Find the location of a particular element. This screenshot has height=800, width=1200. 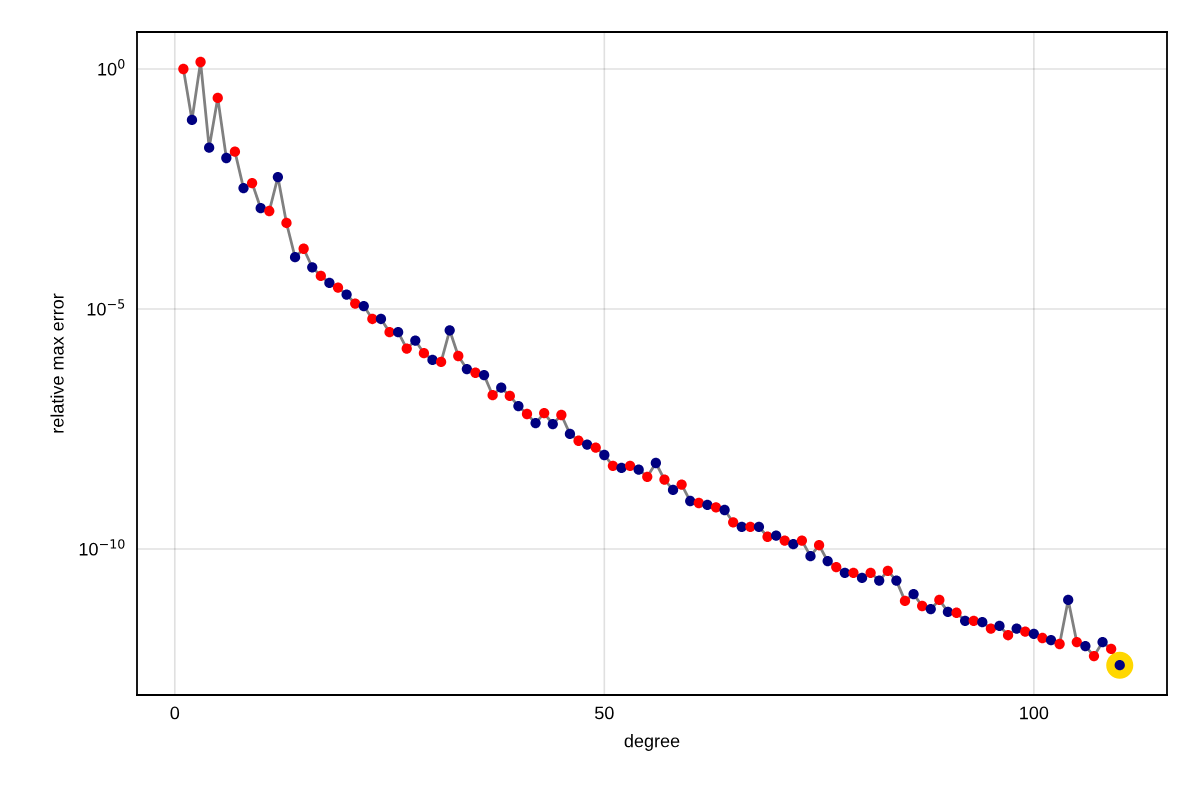

y-tick-label: 10$^{−10}$ is located at coordinates (102, 547).